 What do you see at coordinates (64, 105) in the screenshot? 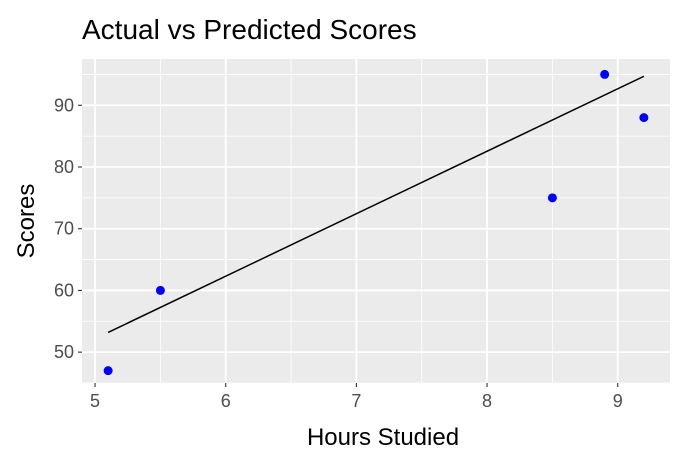
I see `y-tick-label: 90` at bounding box center [64, 105].